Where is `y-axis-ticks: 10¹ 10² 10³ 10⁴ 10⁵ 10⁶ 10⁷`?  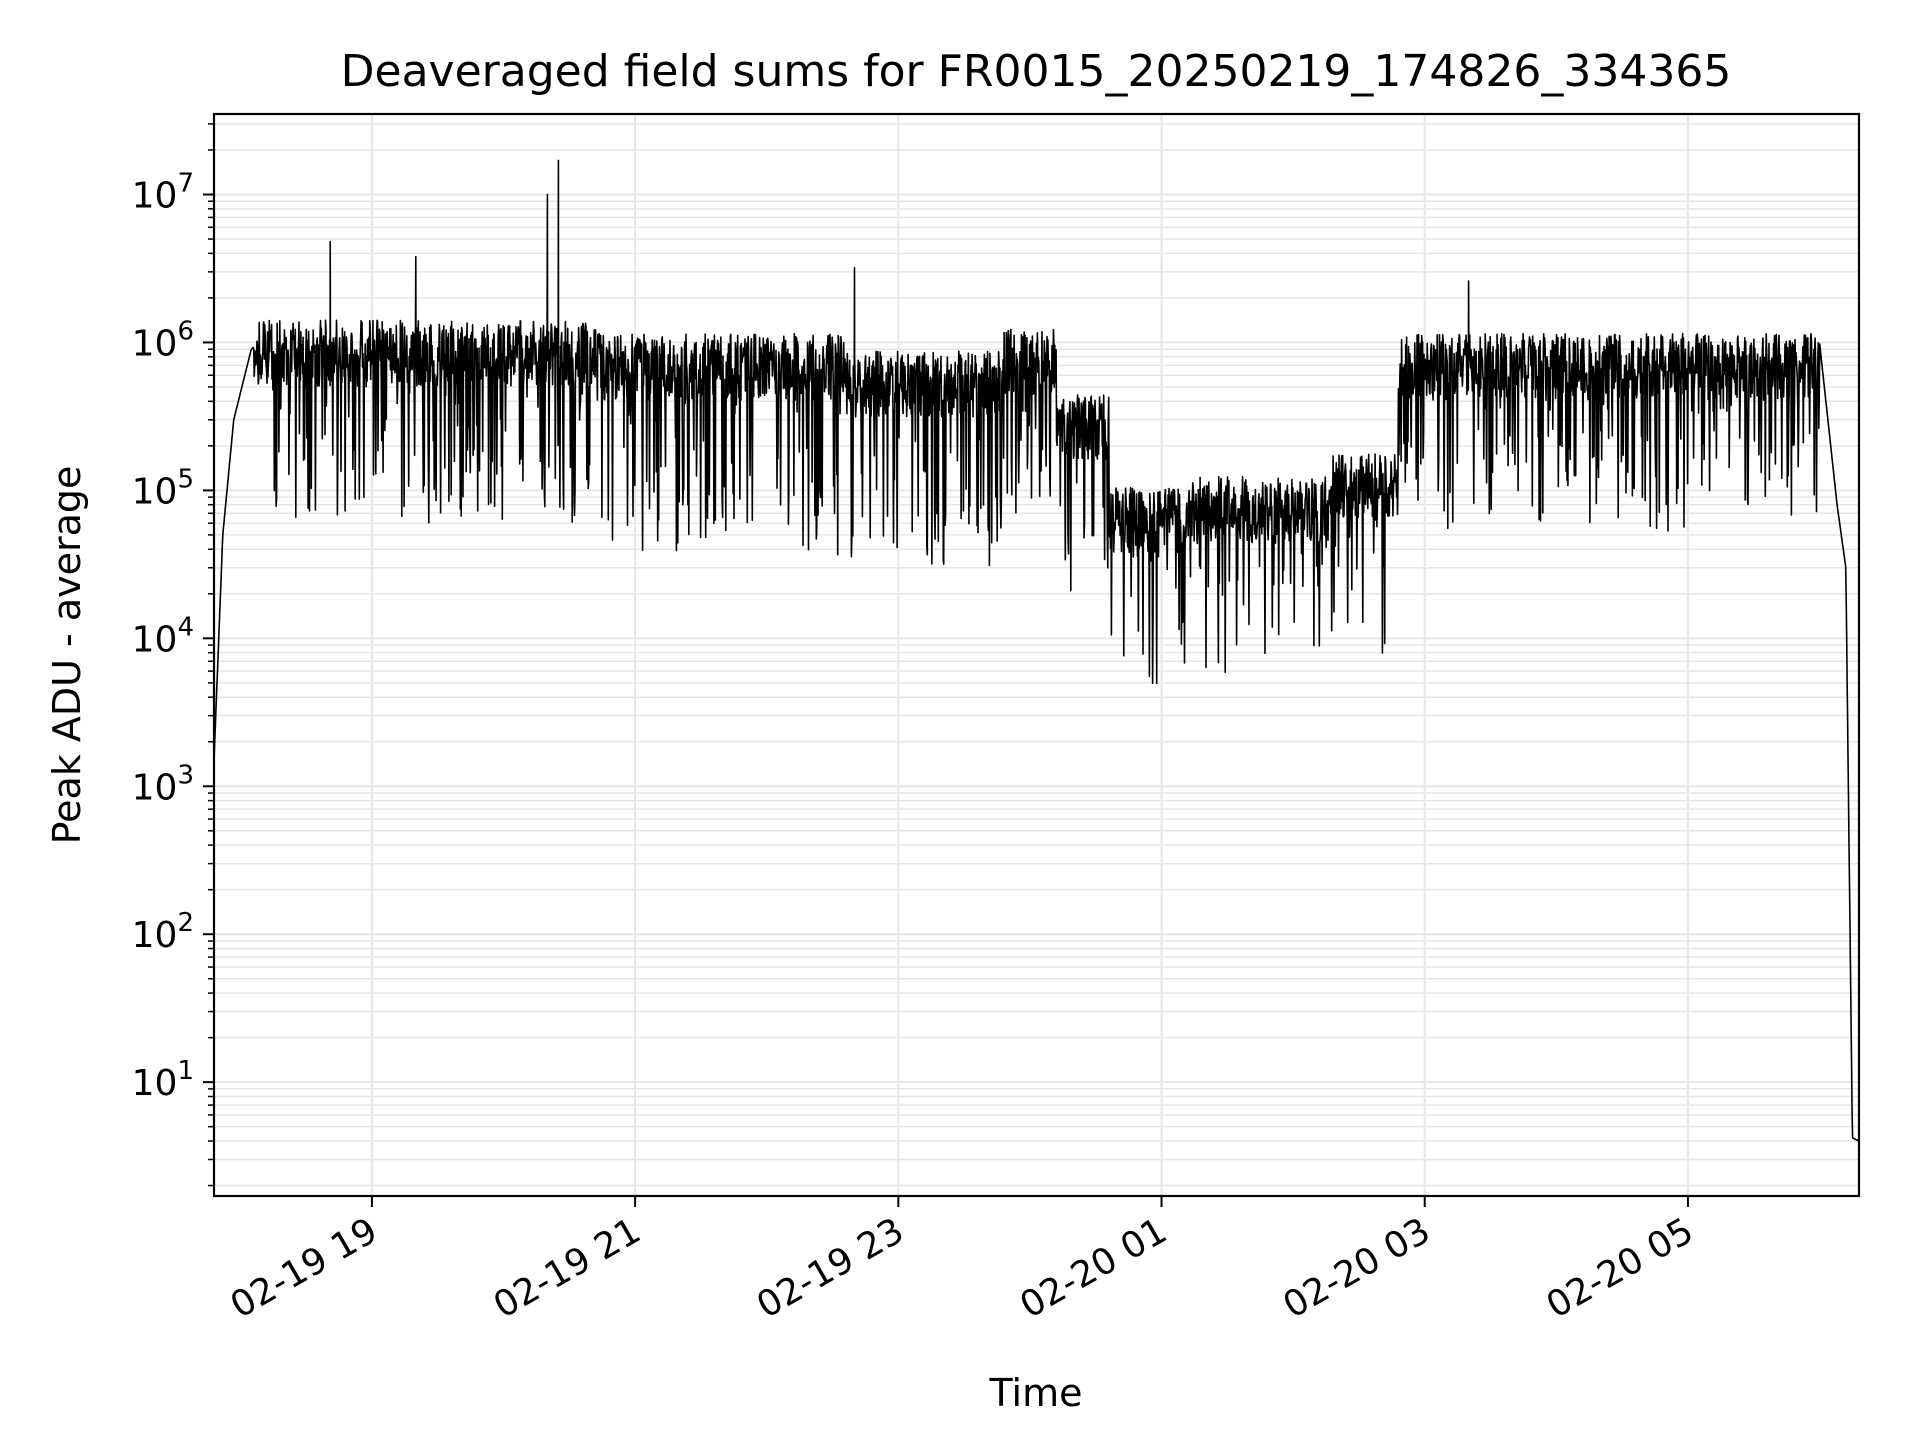
y-axis-ticks: 10¹ 10² 10³ 10⁴ 10⁵ 10⁶ 10⁷ is located at coordinates (173, 655).